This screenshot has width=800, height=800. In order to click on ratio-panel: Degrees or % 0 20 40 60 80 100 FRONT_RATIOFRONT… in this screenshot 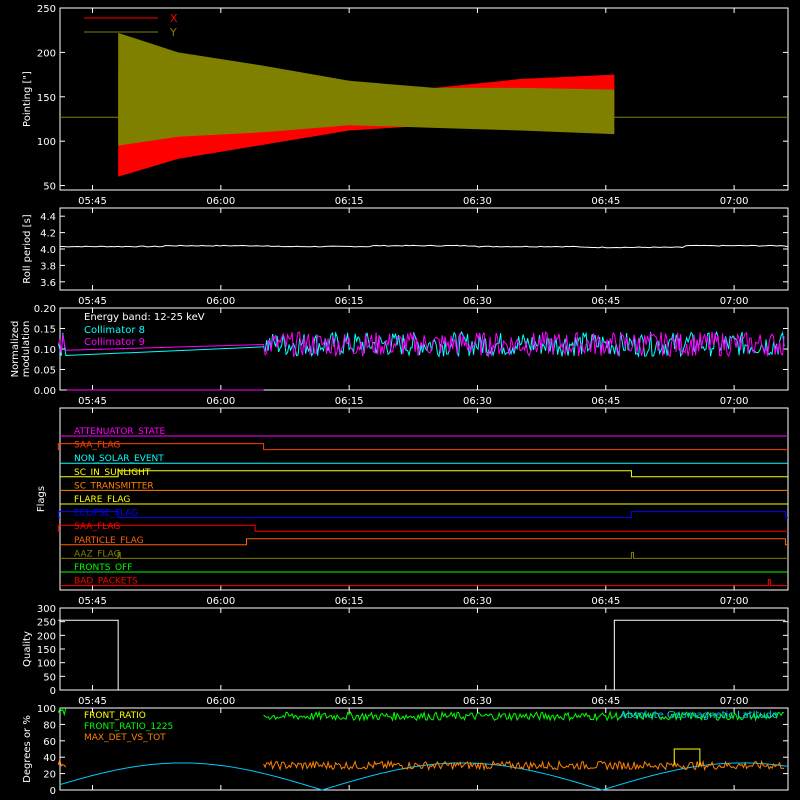, I will do `click(405, 750)`.